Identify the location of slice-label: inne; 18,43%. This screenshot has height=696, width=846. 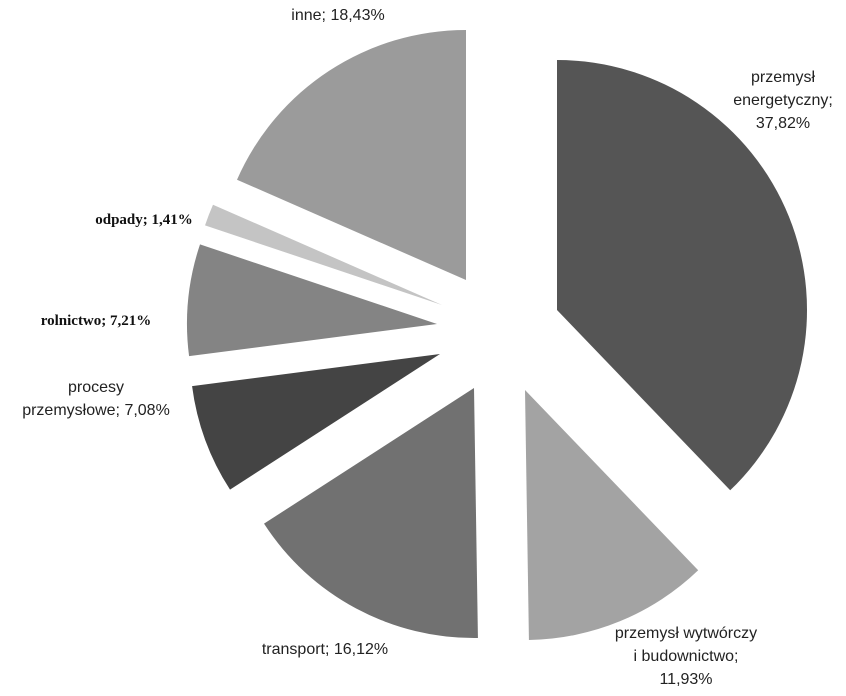
(337, 15).